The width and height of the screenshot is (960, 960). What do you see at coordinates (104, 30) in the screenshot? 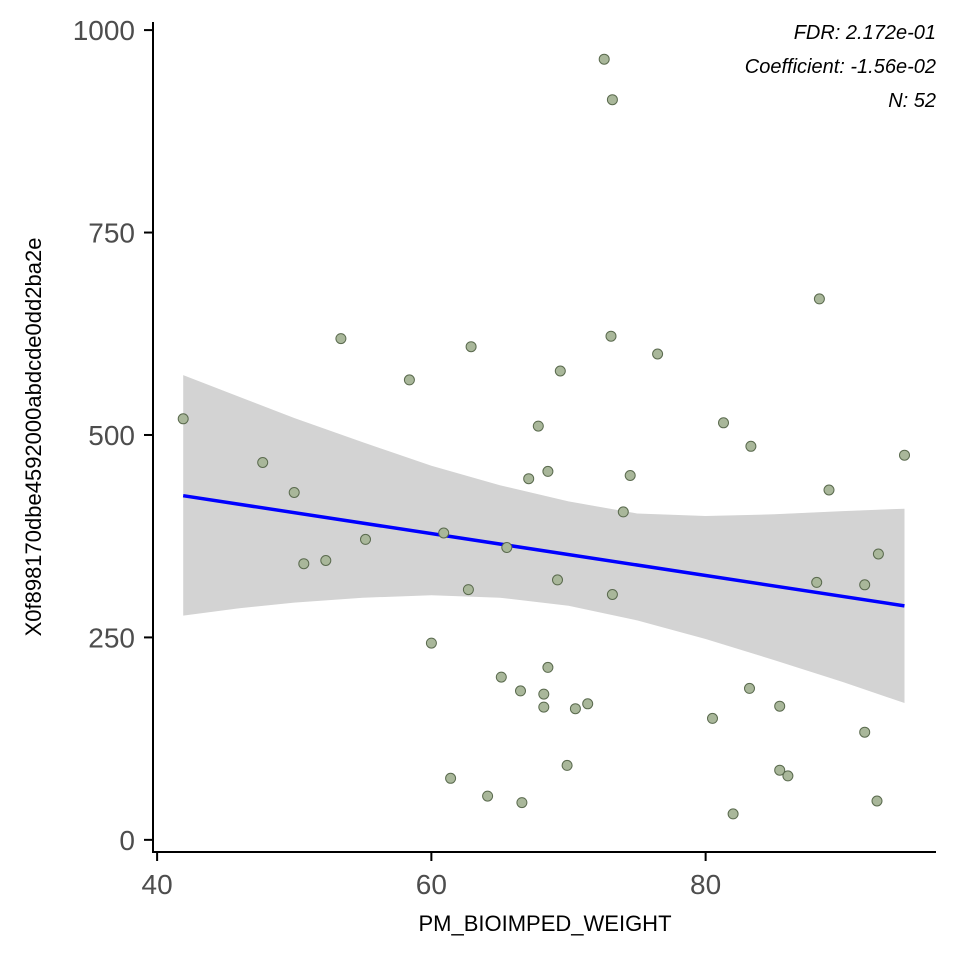
I see `y-tick-label: 1000` at bounding box center [104, 30].